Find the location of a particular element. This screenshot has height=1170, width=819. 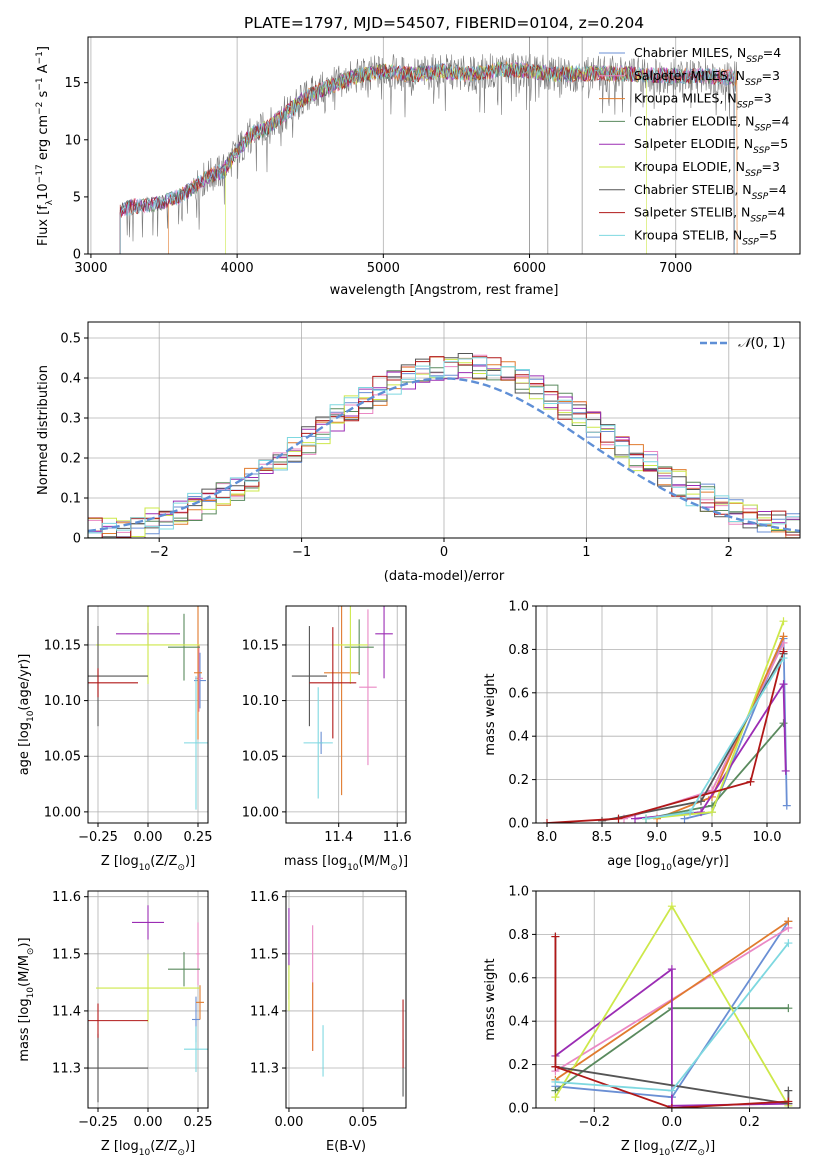

legend-label-part: =5 is located at coordinates (768, 234).